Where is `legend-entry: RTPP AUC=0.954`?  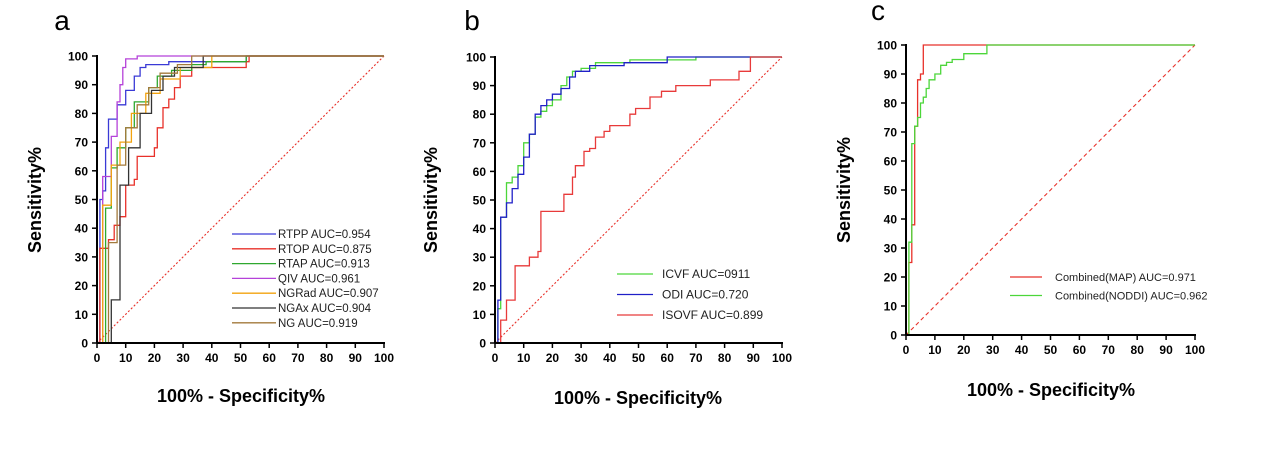
legend-entry: RTPP AUC=0.954 is located at coordinates (324, 235).